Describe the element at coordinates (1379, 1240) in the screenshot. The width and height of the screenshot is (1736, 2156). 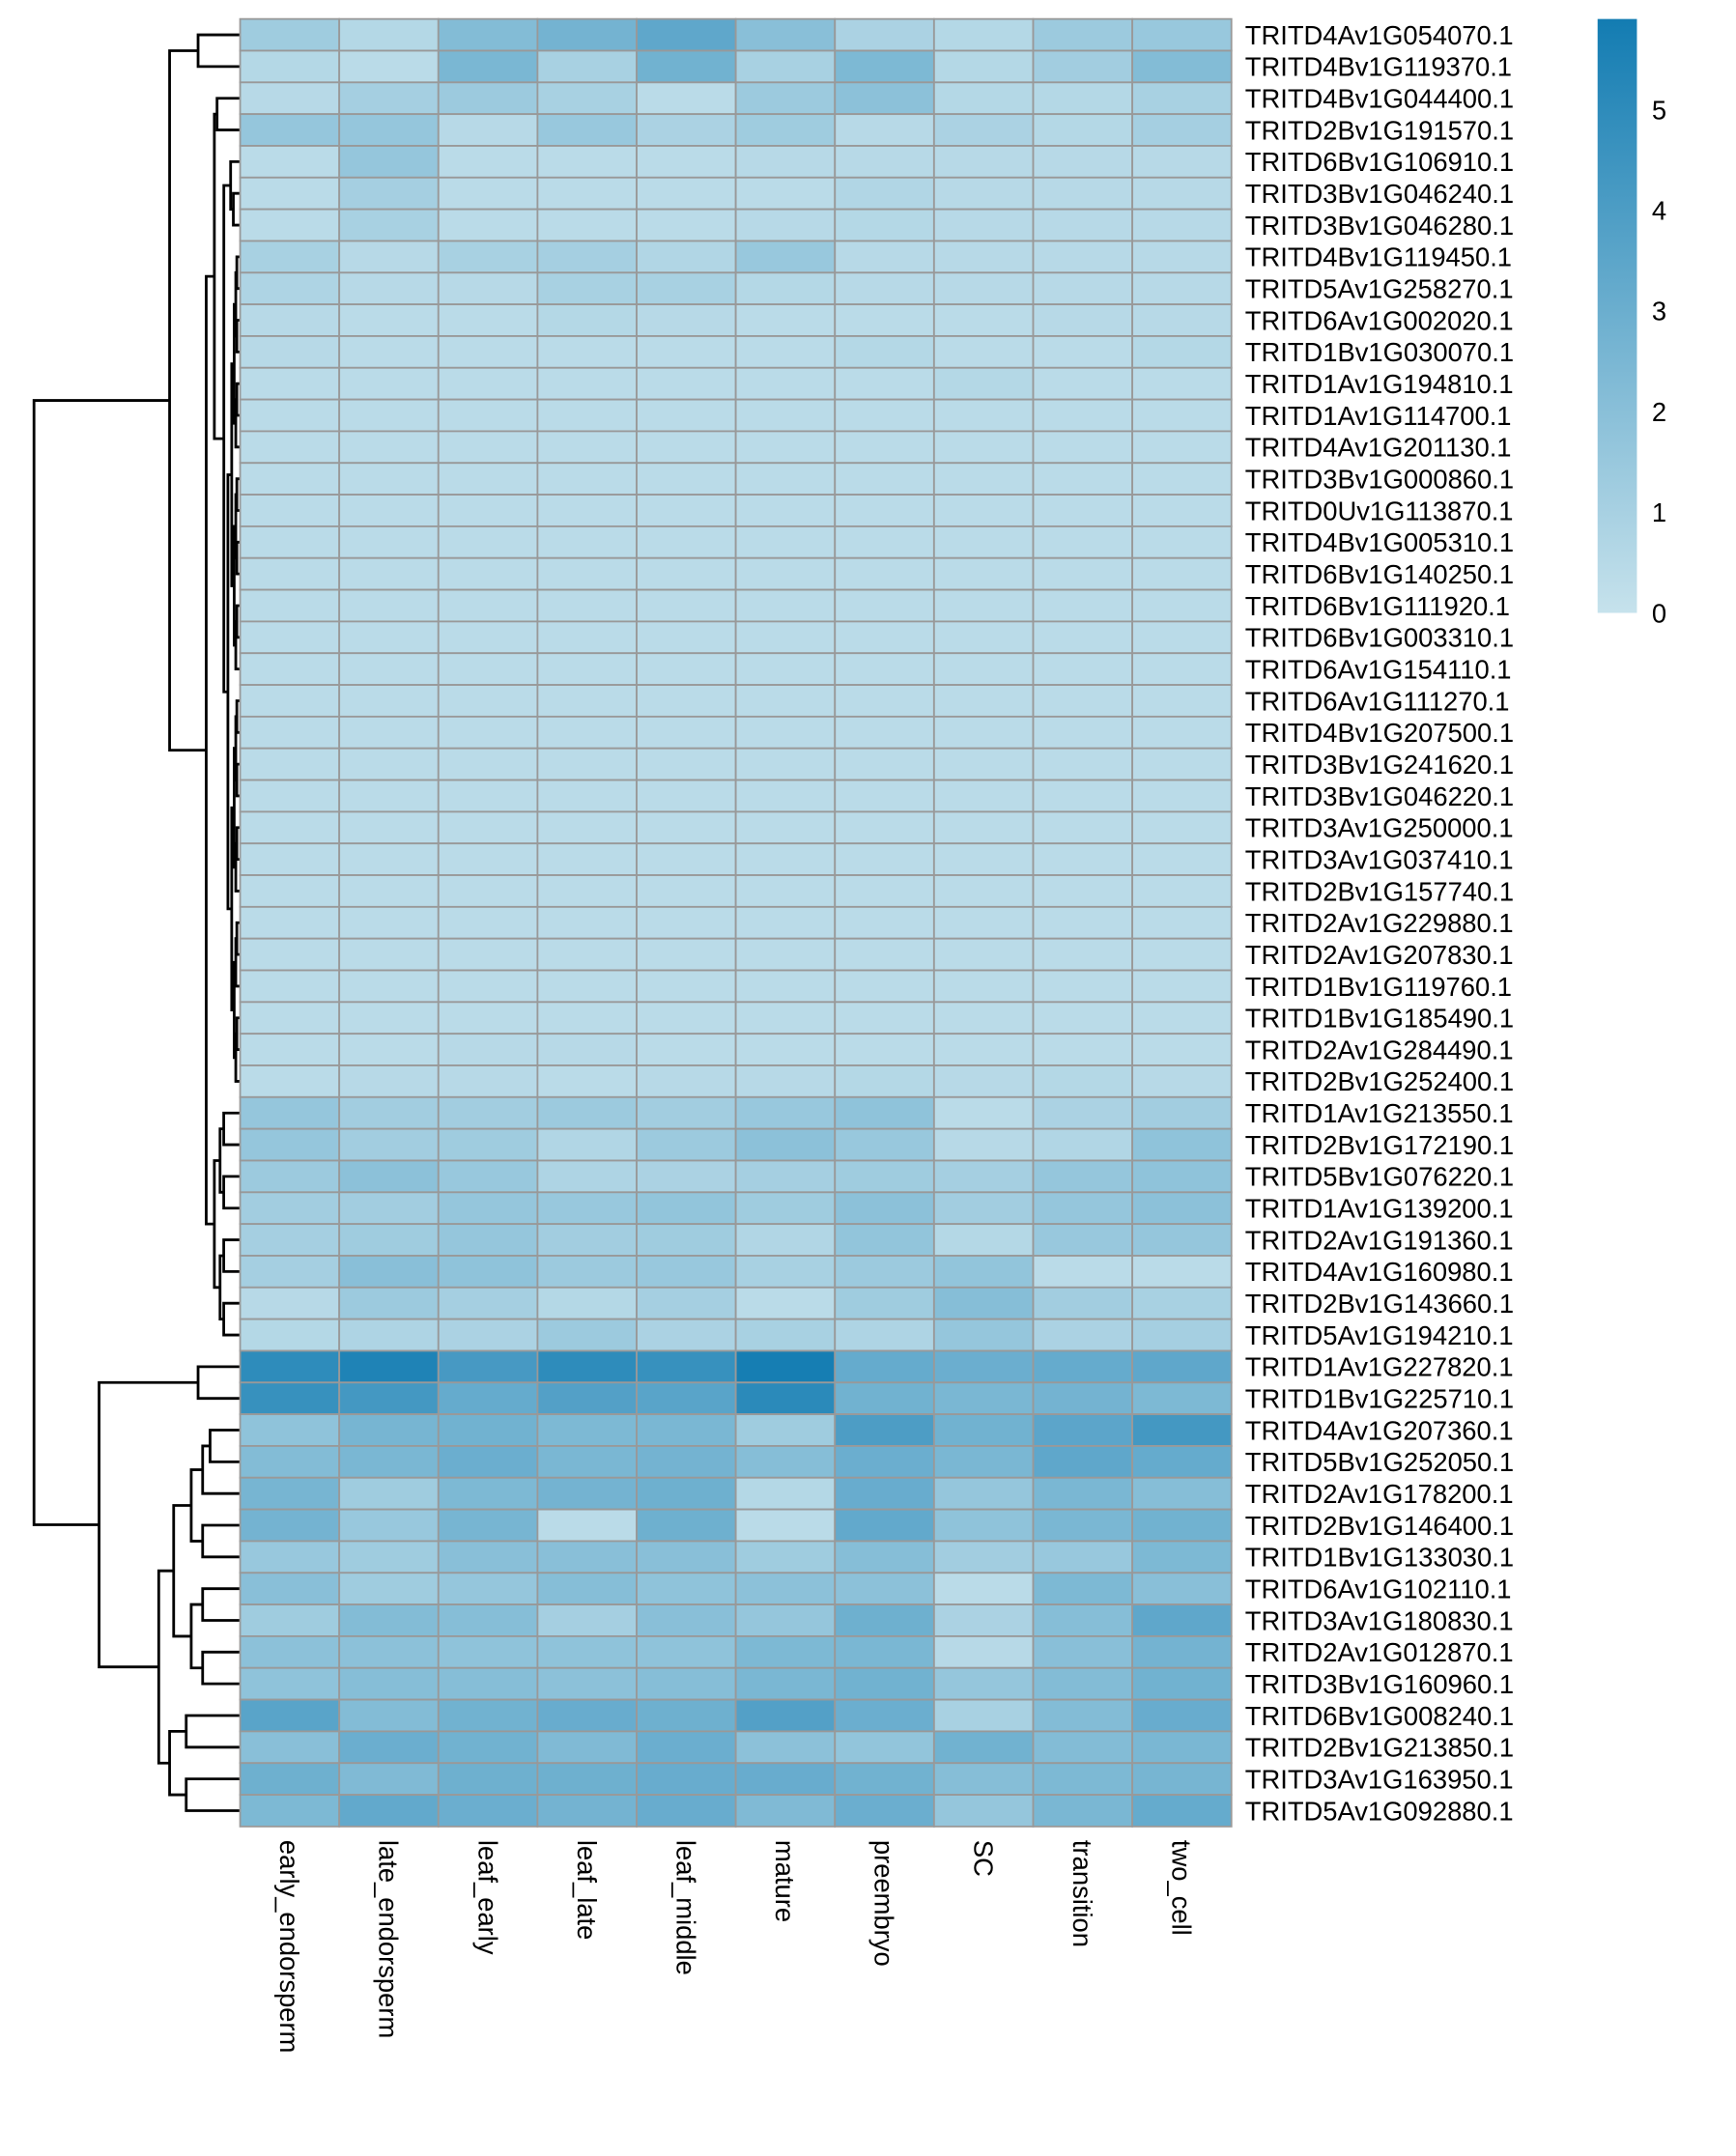
I see `row-label: TRITD2Av1G191360.1` at that location.